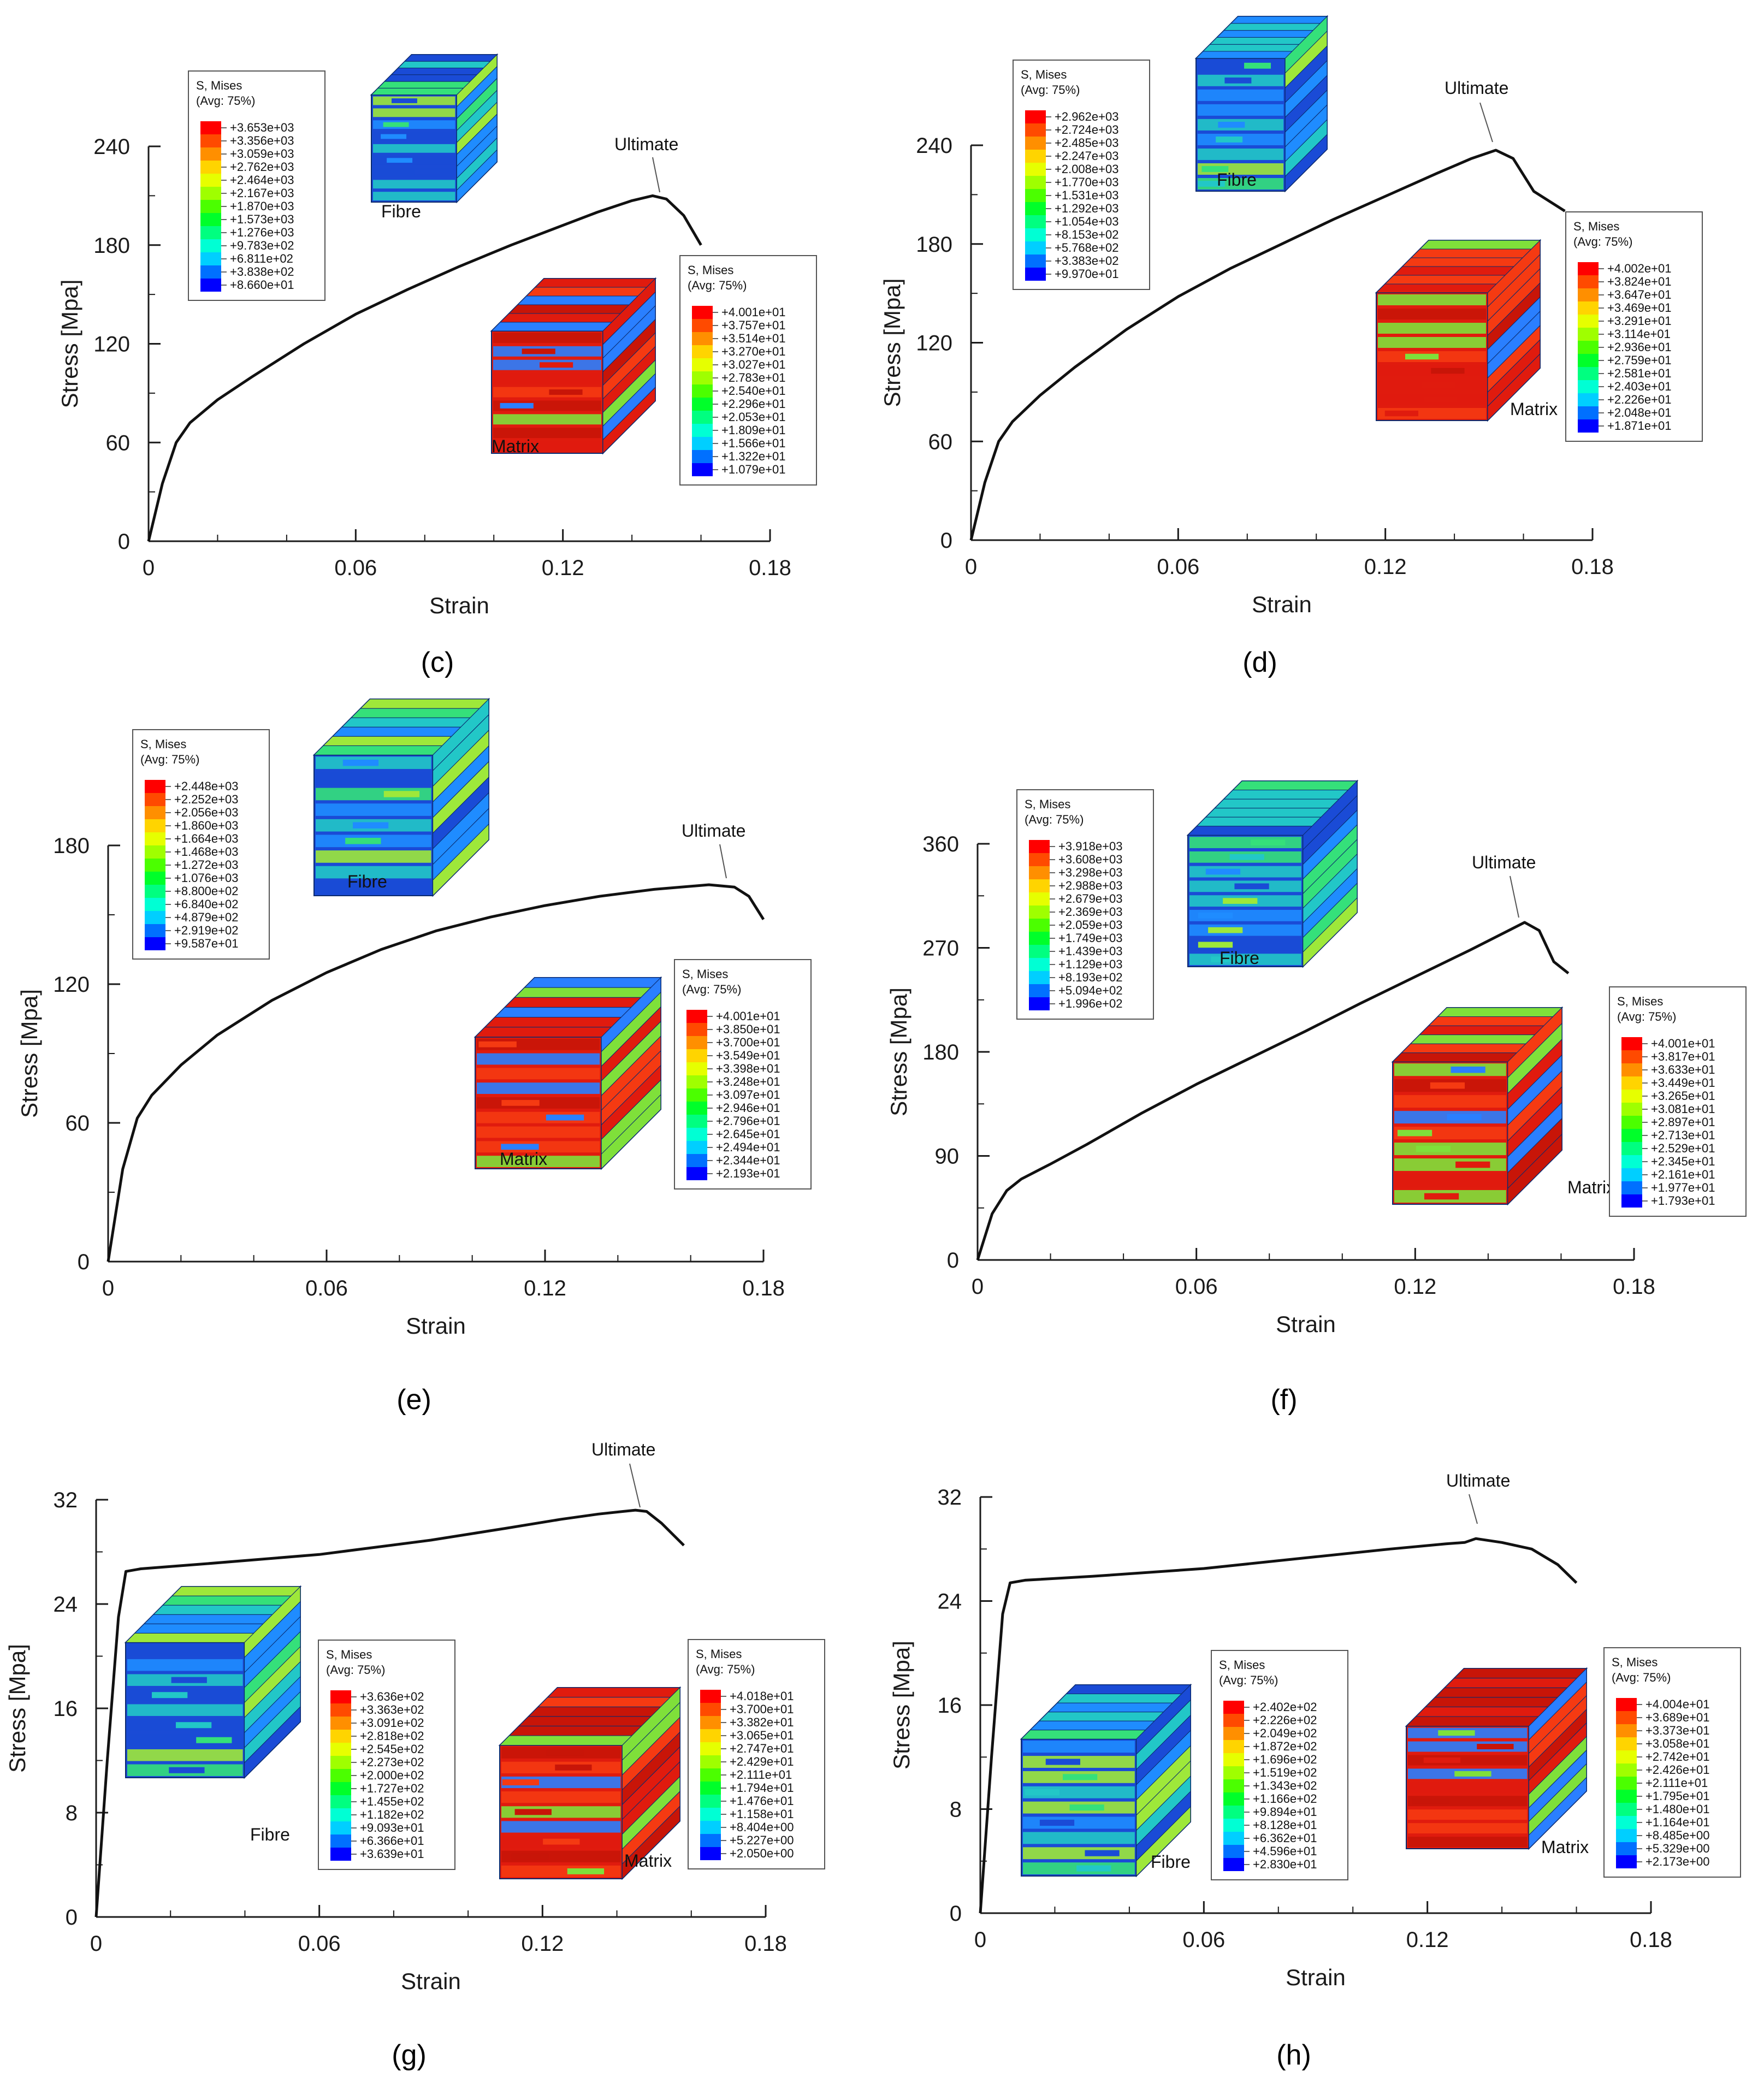 The width and height of the screenshot is (1764, 2083). What do you see at coordinates (753, 456) in the screenshot?
I see `legend-value: +1.322e+01` at bounding box center [753, 456].